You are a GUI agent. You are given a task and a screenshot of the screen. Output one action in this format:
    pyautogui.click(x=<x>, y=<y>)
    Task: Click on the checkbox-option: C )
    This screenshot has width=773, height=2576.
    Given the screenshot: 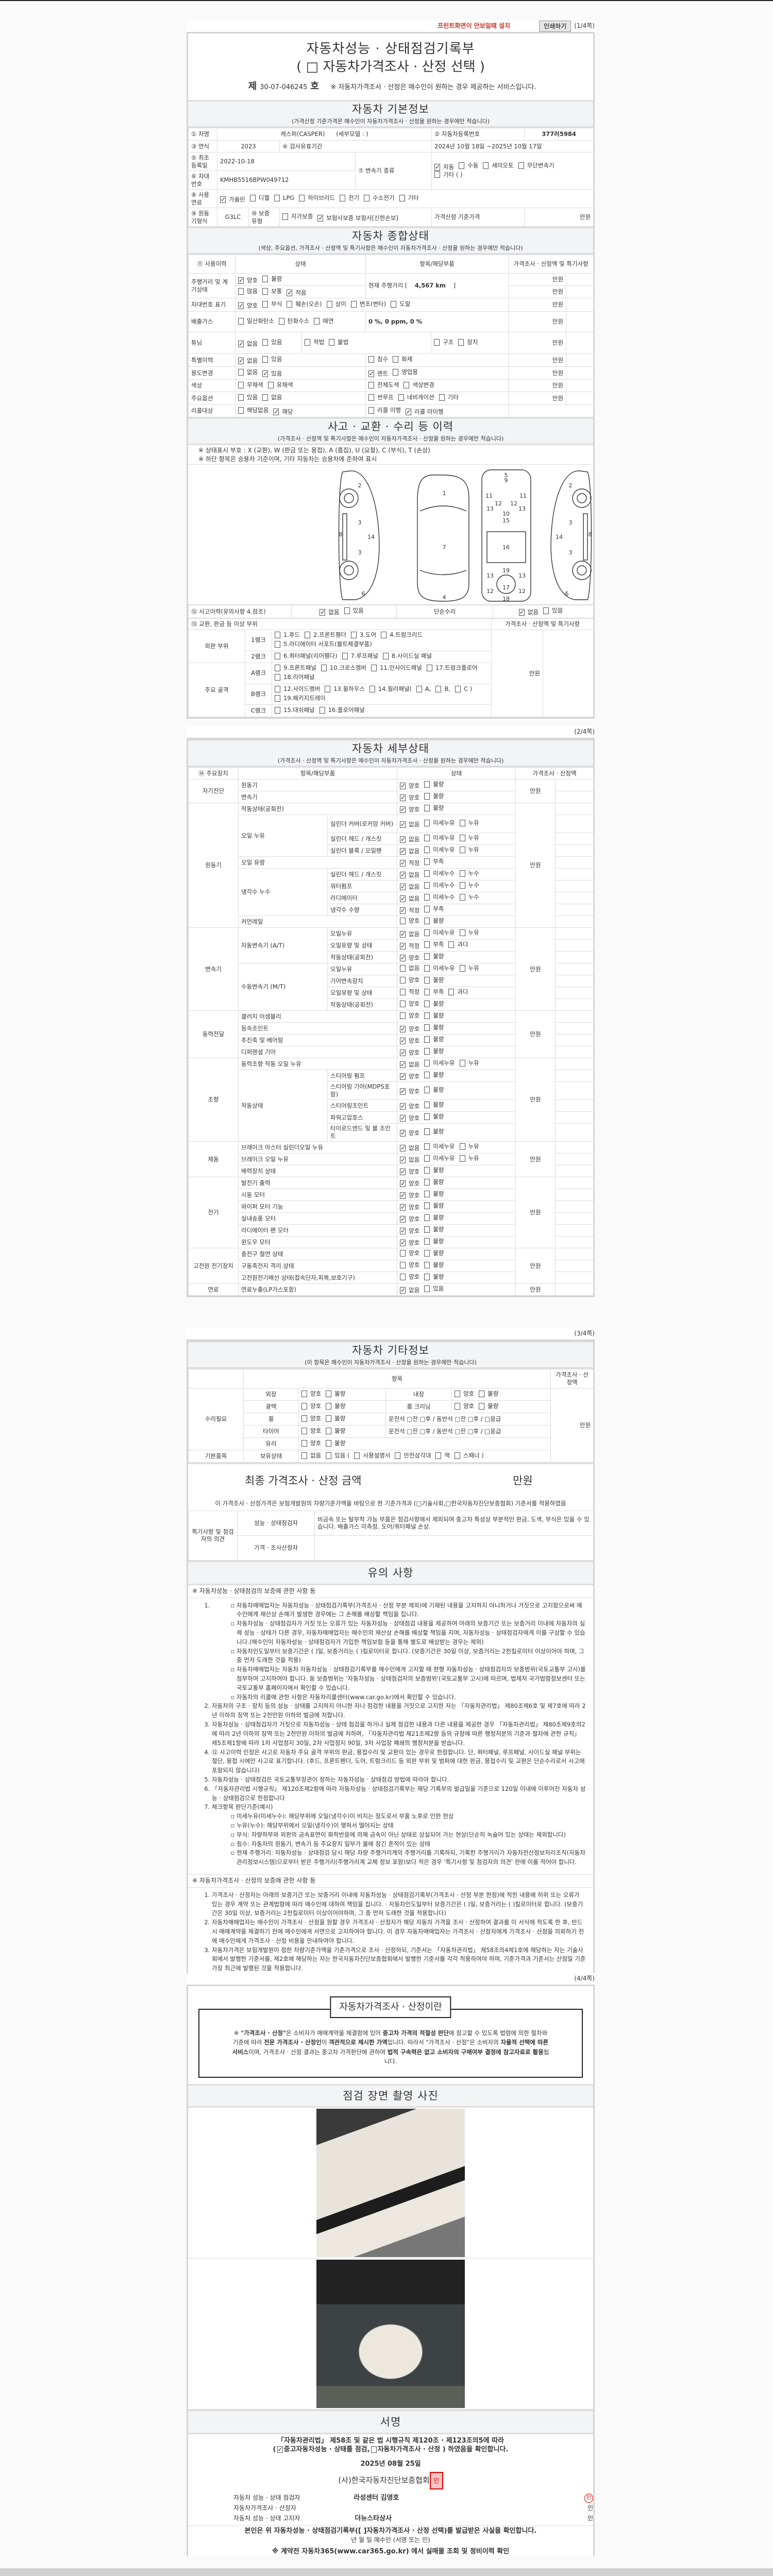 What is the action you would take?
    pyautogui.click(x=463, y=689)
    